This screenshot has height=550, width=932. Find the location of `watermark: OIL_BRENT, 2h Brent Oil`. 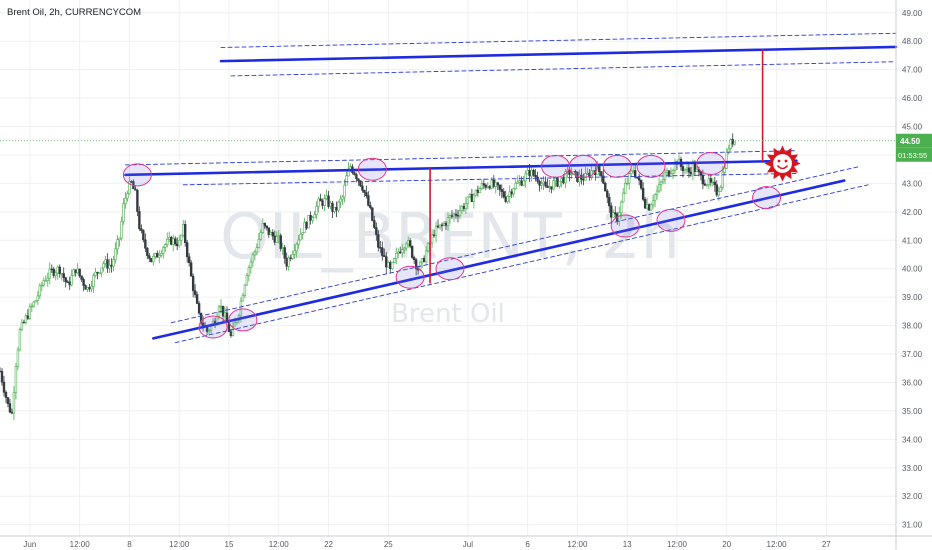

watermark: OIL_BRENT, 2h Brent Oil is located at coordinates (450, 264).